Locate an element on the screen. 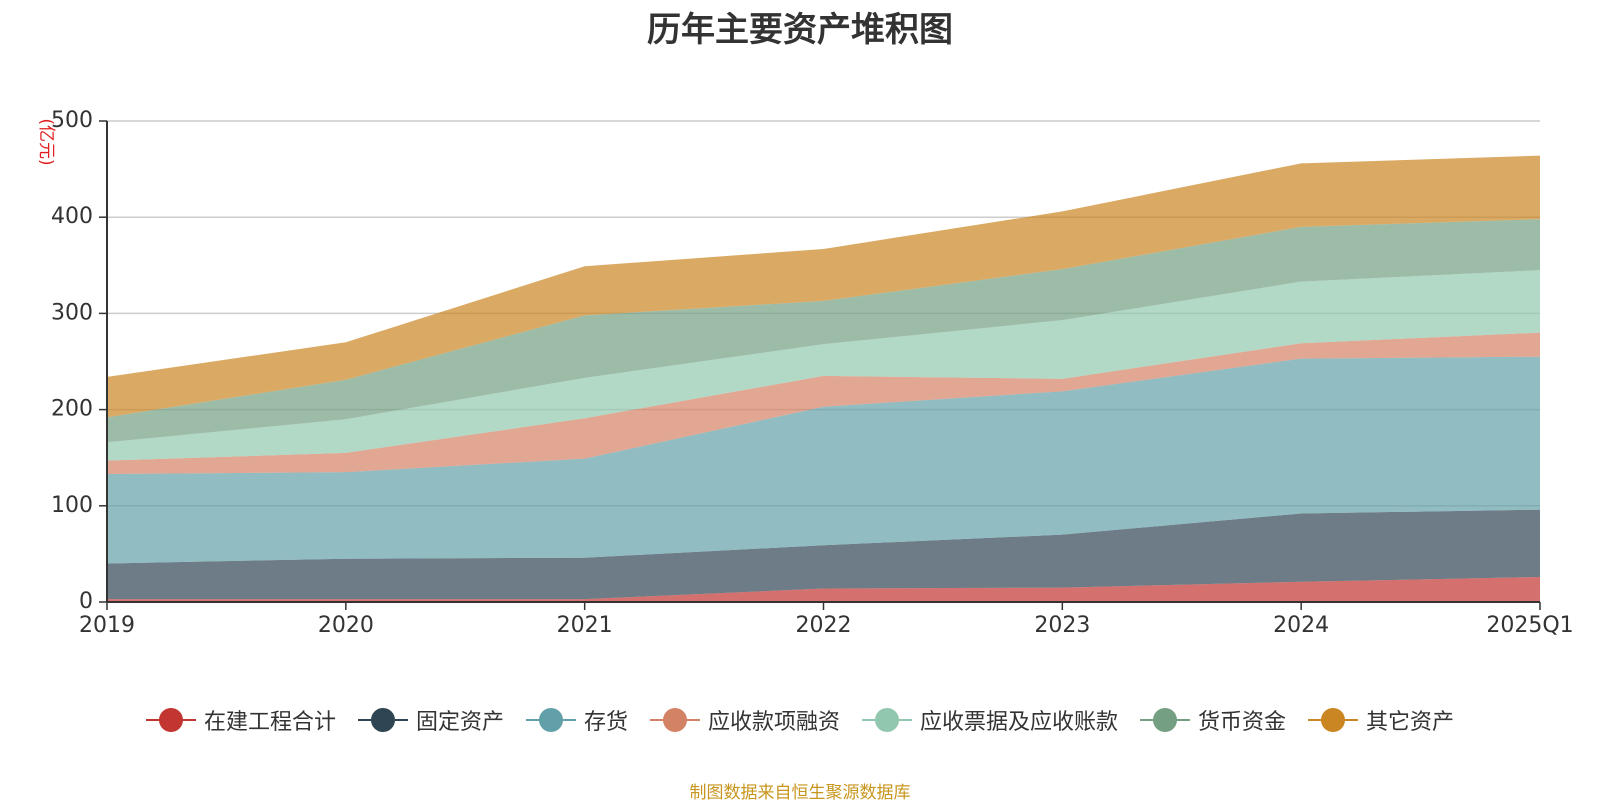  x-tick-label: 2024 is located at coordinates (1301, 625).